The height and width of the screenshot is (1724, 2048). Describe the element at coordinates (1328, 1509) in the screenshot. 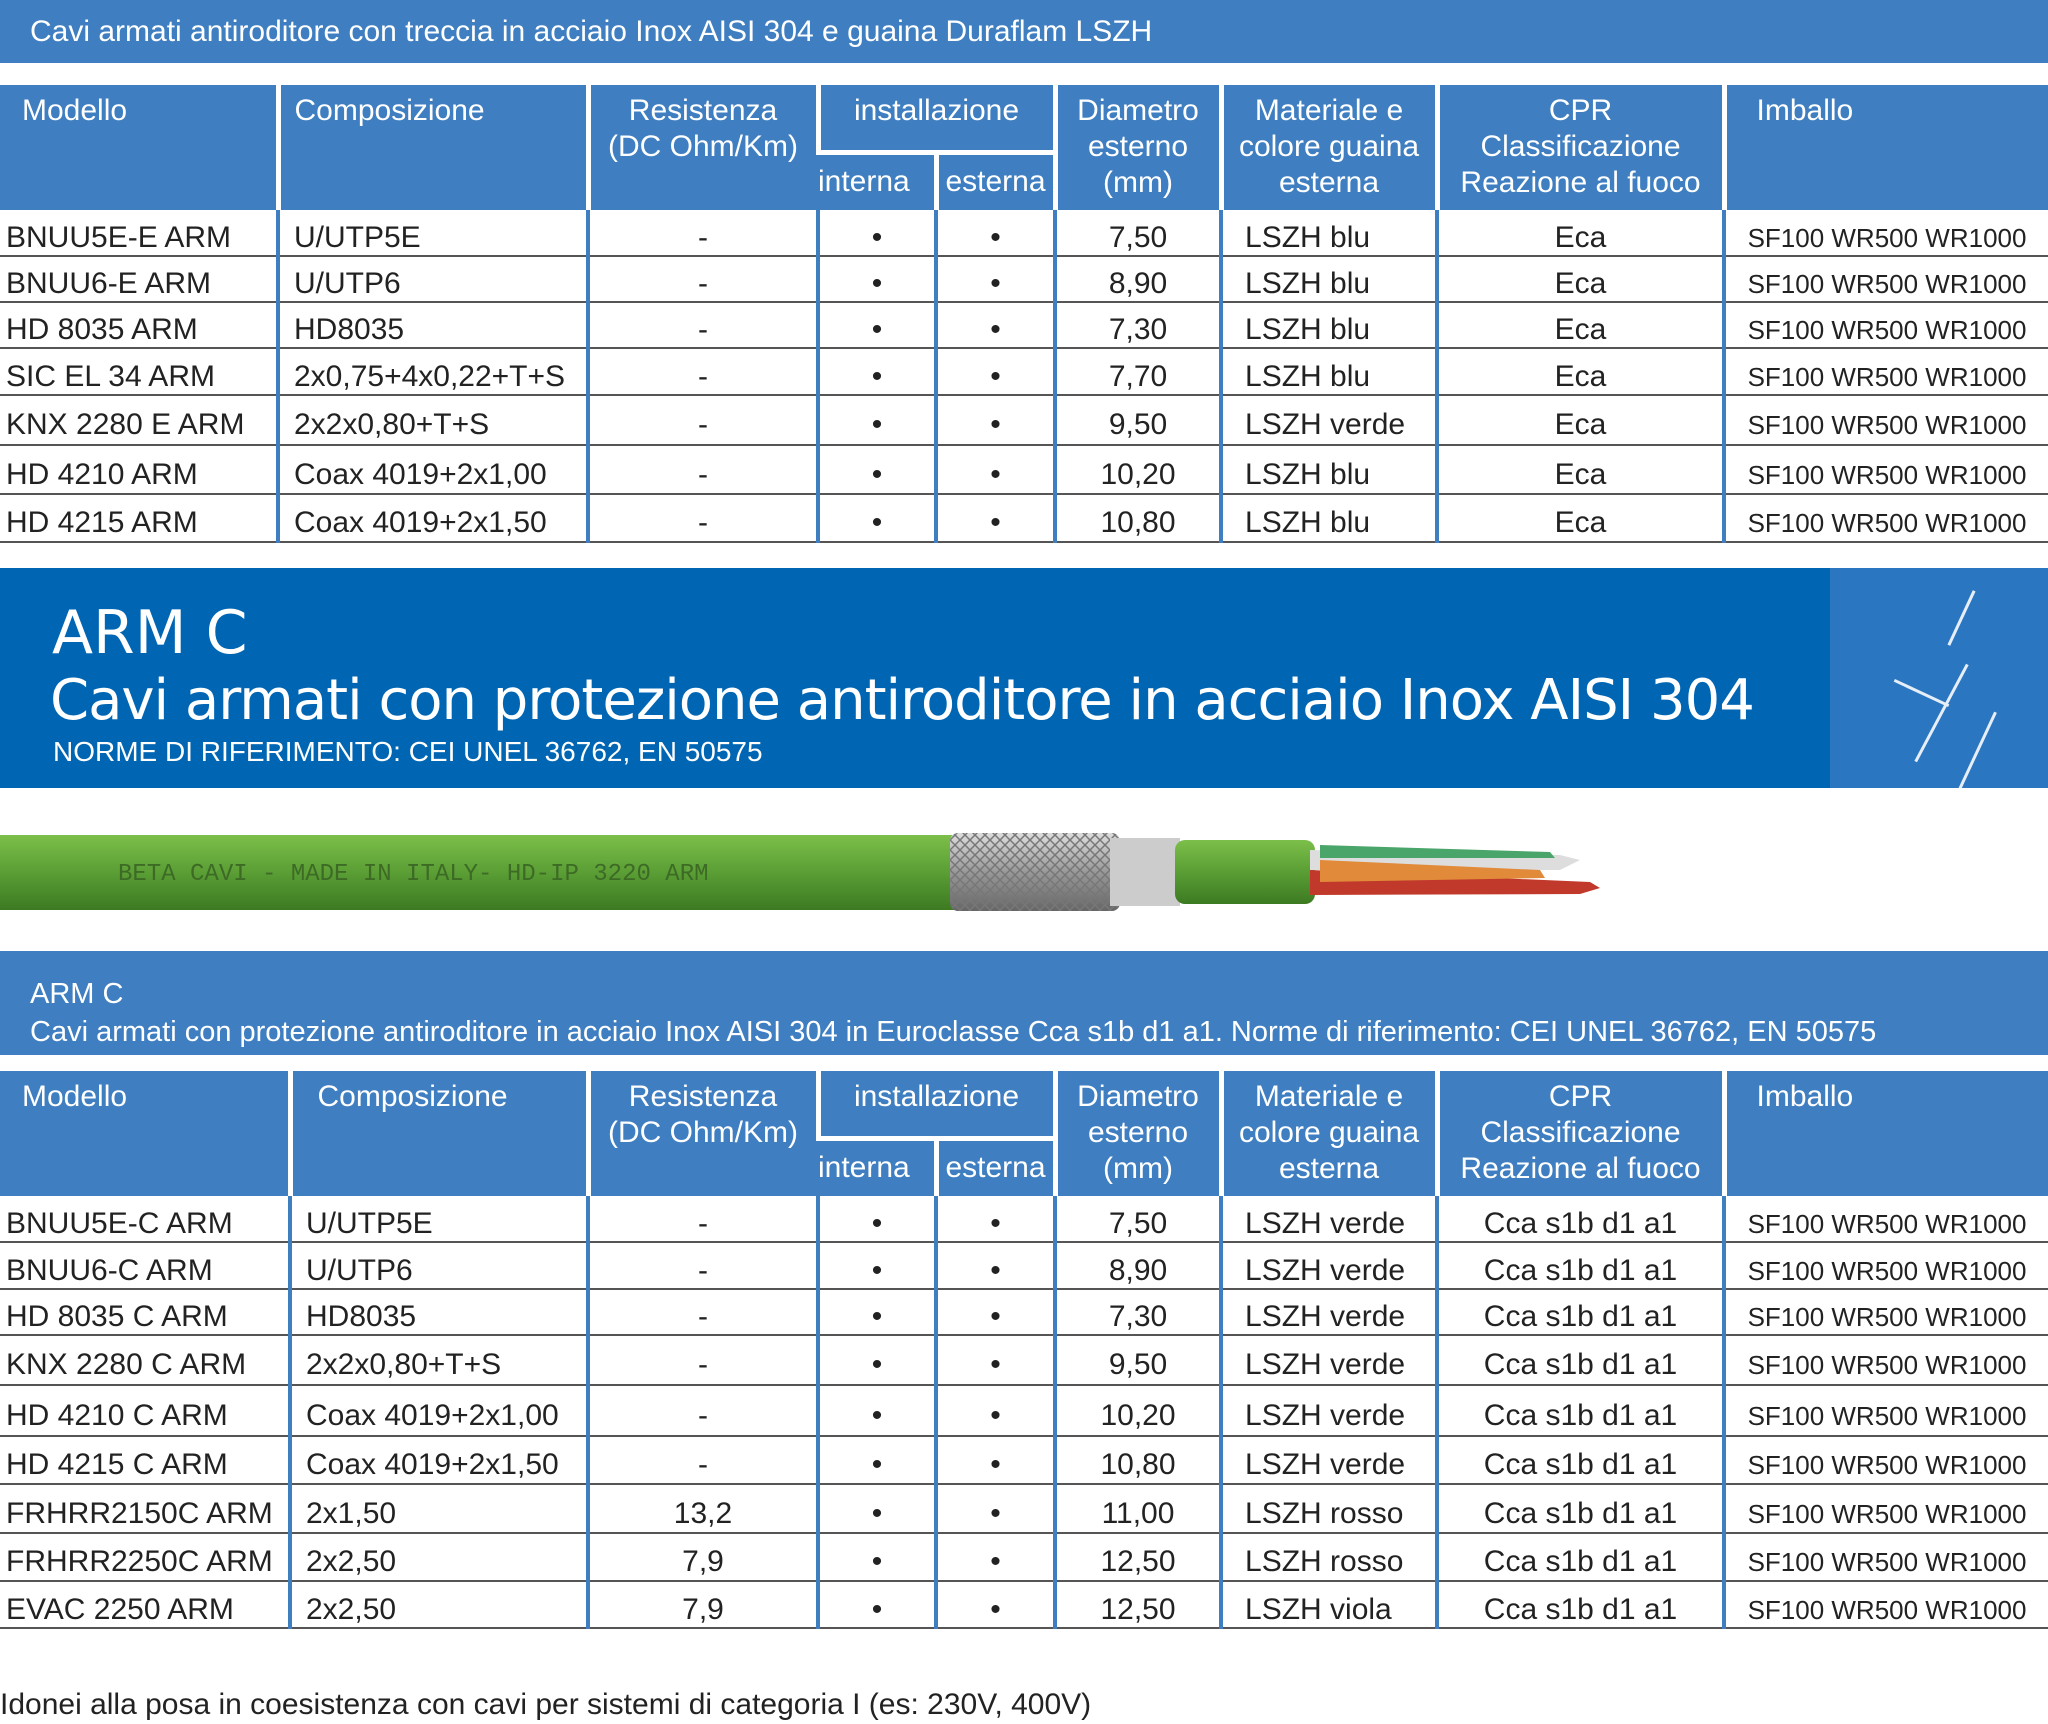

I see `cell-materiale: LSZH rosso` at that location.